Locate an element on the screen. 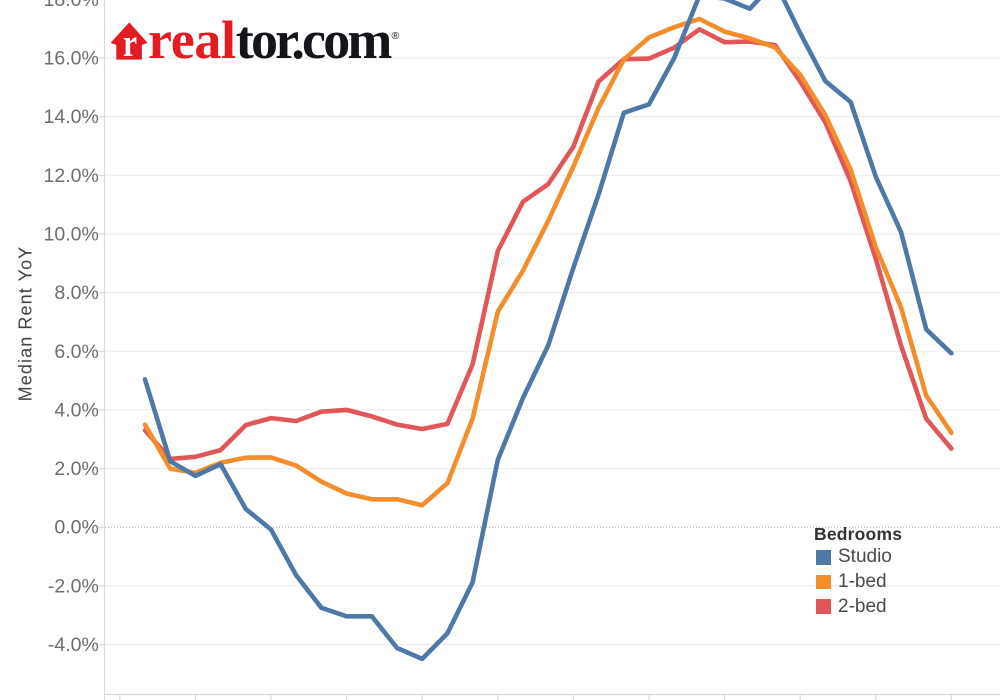 This screenshot has height=700, width=1000. svg-text: r is located at coordinates (130, 43).